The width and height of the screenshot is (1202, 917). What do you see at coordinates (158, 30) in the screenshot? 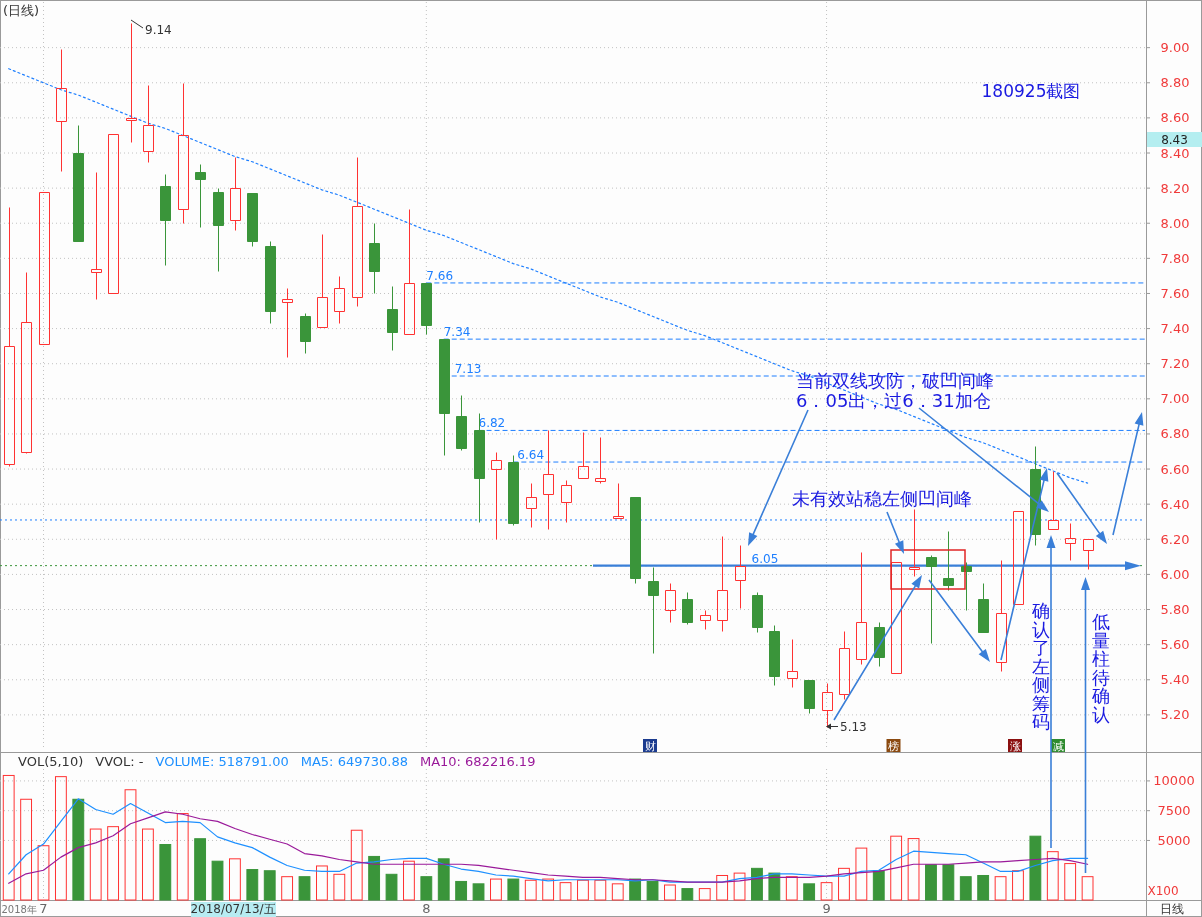
I see `annotation: 9.14` at bounding box center [158, 30].